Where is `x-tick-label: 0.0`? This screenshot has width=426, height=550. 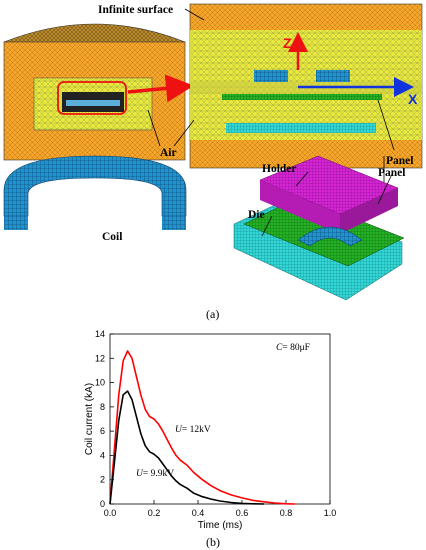 x-tick-label: 0.0 is located at coordinates (110, 513).